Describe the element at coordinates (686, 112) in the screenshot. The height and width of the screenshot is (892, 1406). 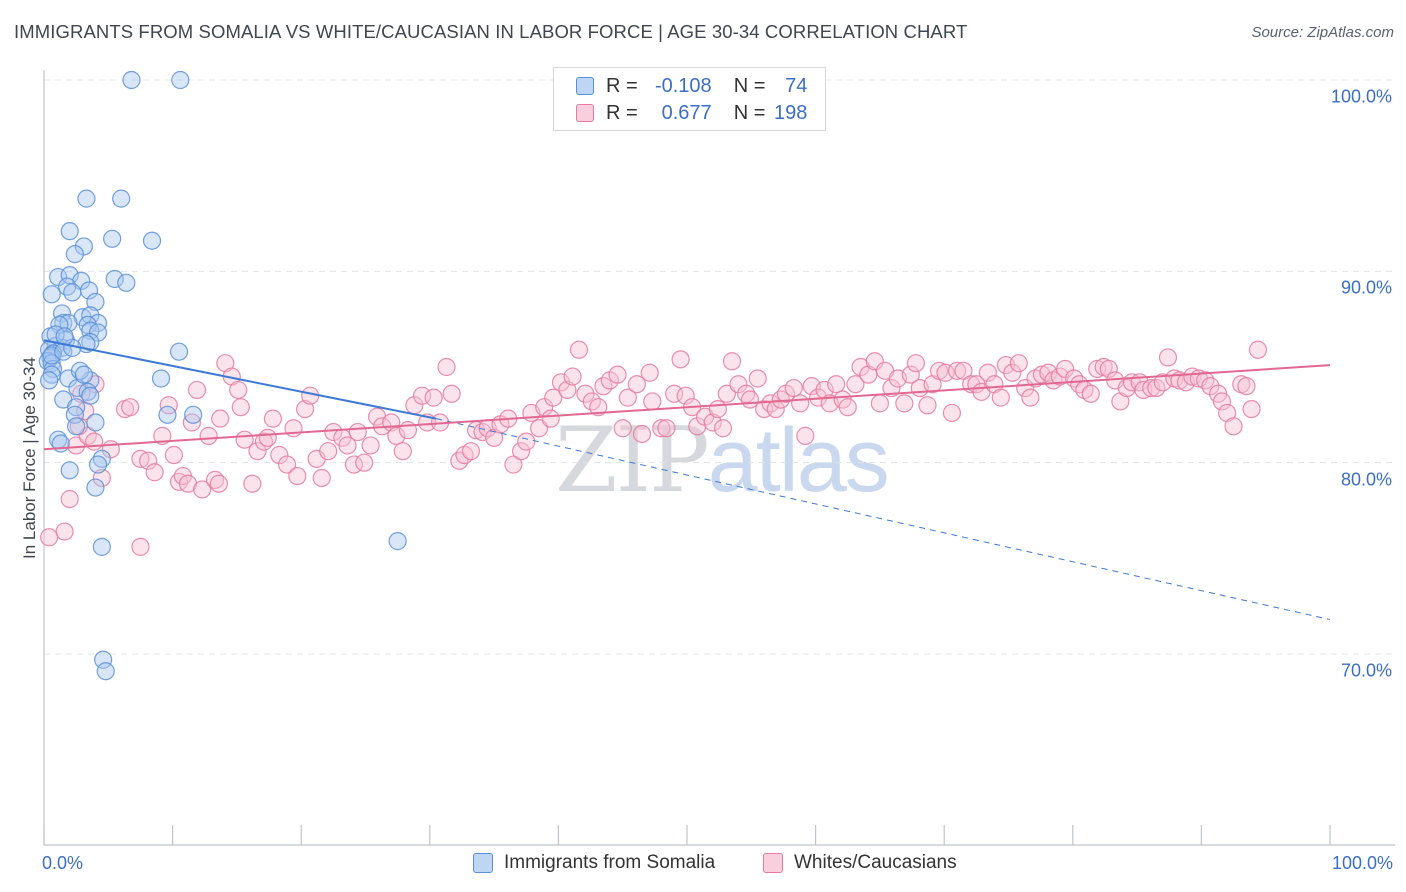
I see `r-value-caucasian: 0.677` at that location.